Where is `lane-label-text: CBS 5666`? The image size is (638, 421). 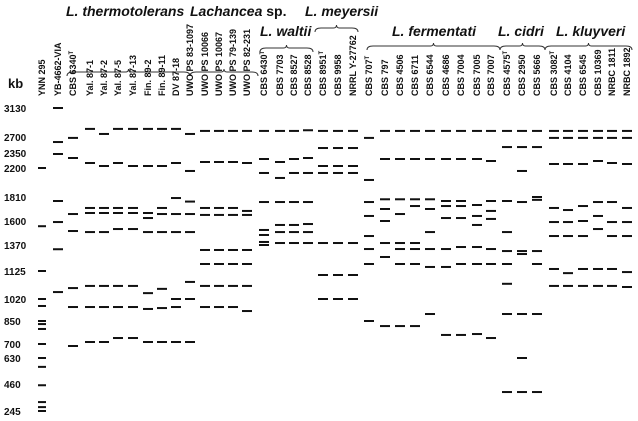 lane-label-text: CBS 5666 is located at coordinates (537, 75).